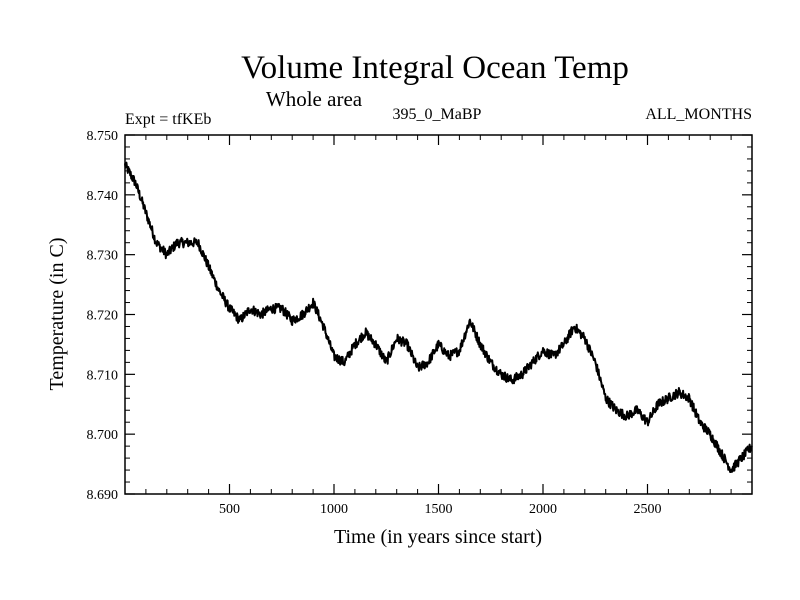 This screenshot has width=800, height=600. I want to click on y-tick-label: 8.720, so click(103, 316).